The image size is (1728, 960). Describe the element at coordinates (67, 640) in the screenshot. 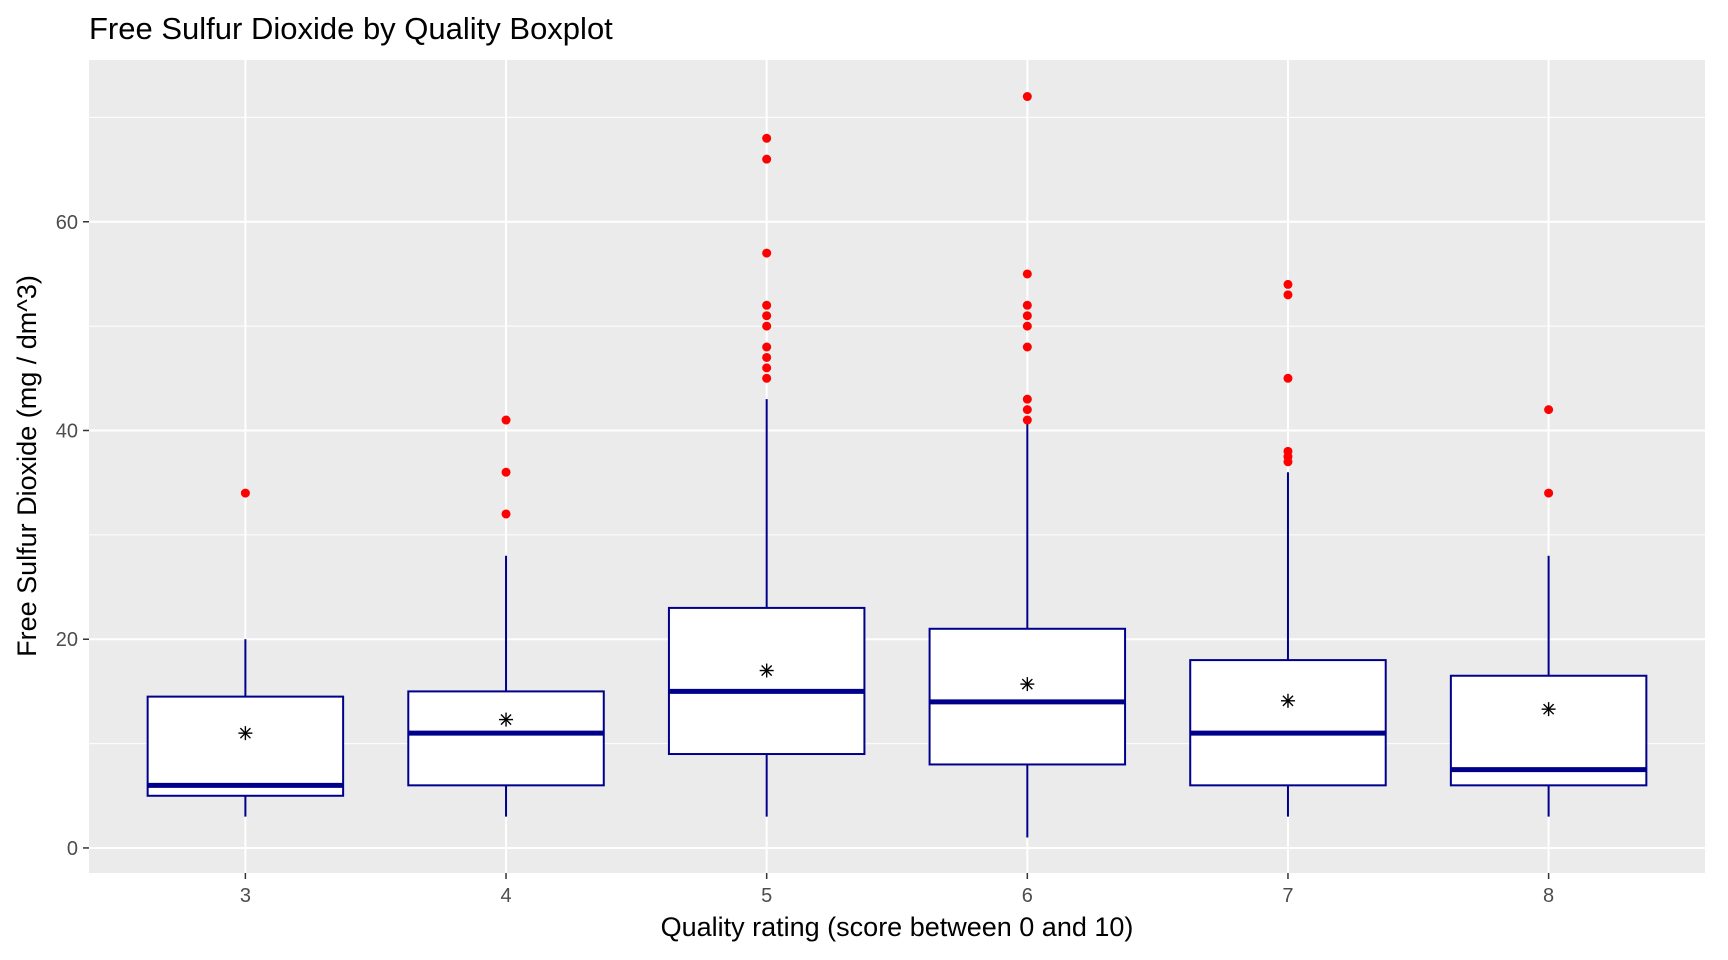

I see `y-tick-label: 20` at that location.